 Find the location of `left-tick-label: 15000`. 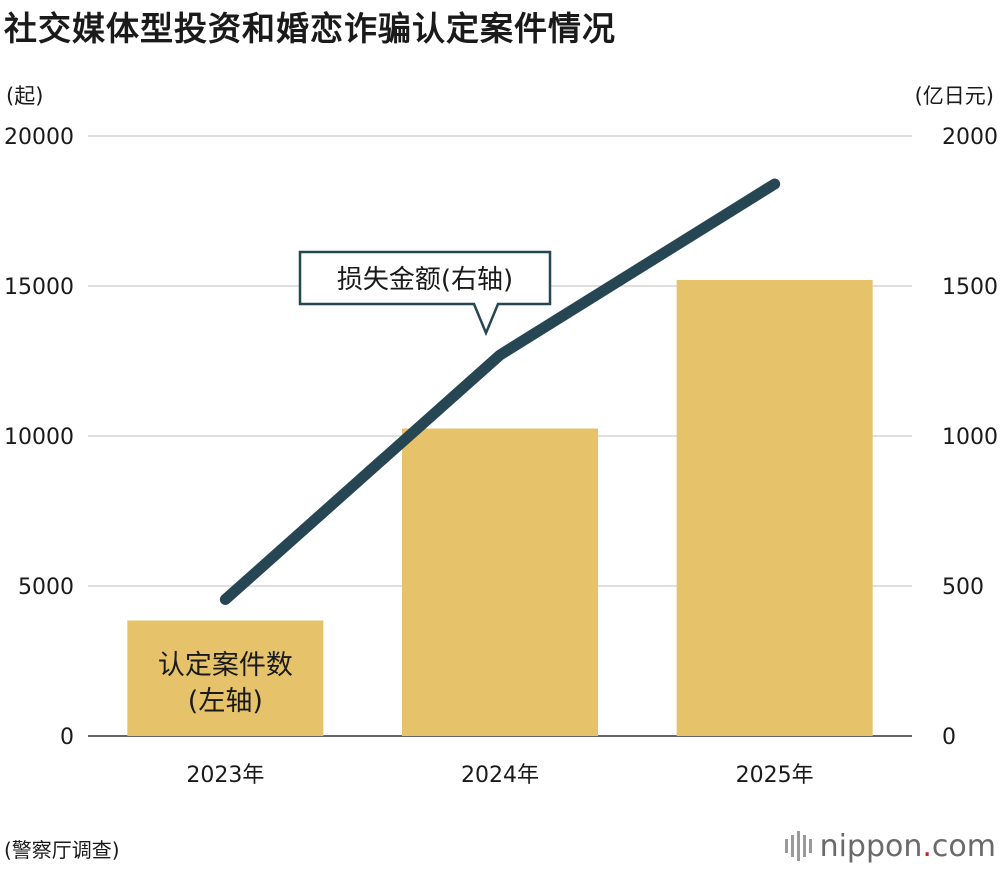

left-tick-label: 15000 is located at coordinates (39, 287).